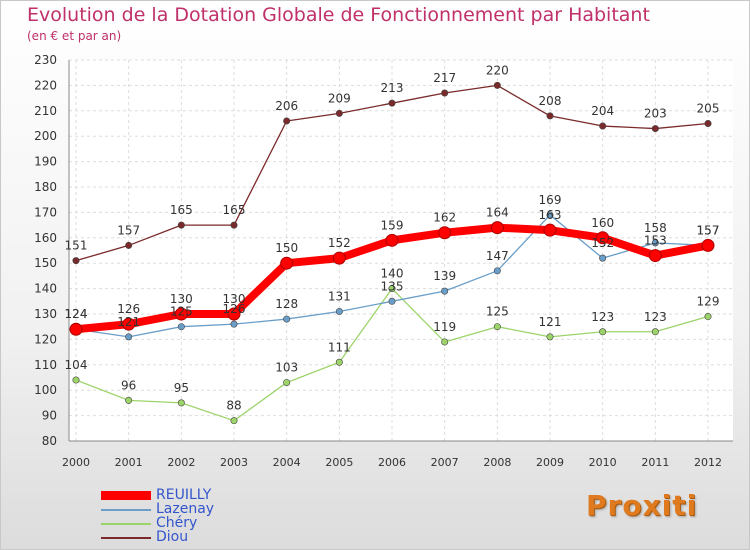 Image resolution: width=750 pixels, height=550 pixels. Describe the element at coordinates (76, 365) in the screenshot. I see `data-label-chéry: 104` at that location.